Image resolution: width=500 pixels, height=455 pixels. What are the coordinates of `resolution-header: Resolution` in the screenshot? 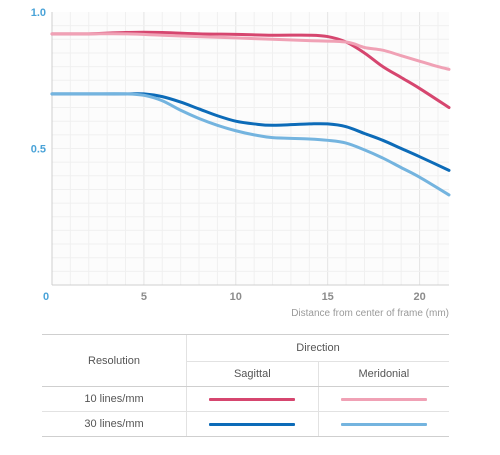 It's located at (114, 360).